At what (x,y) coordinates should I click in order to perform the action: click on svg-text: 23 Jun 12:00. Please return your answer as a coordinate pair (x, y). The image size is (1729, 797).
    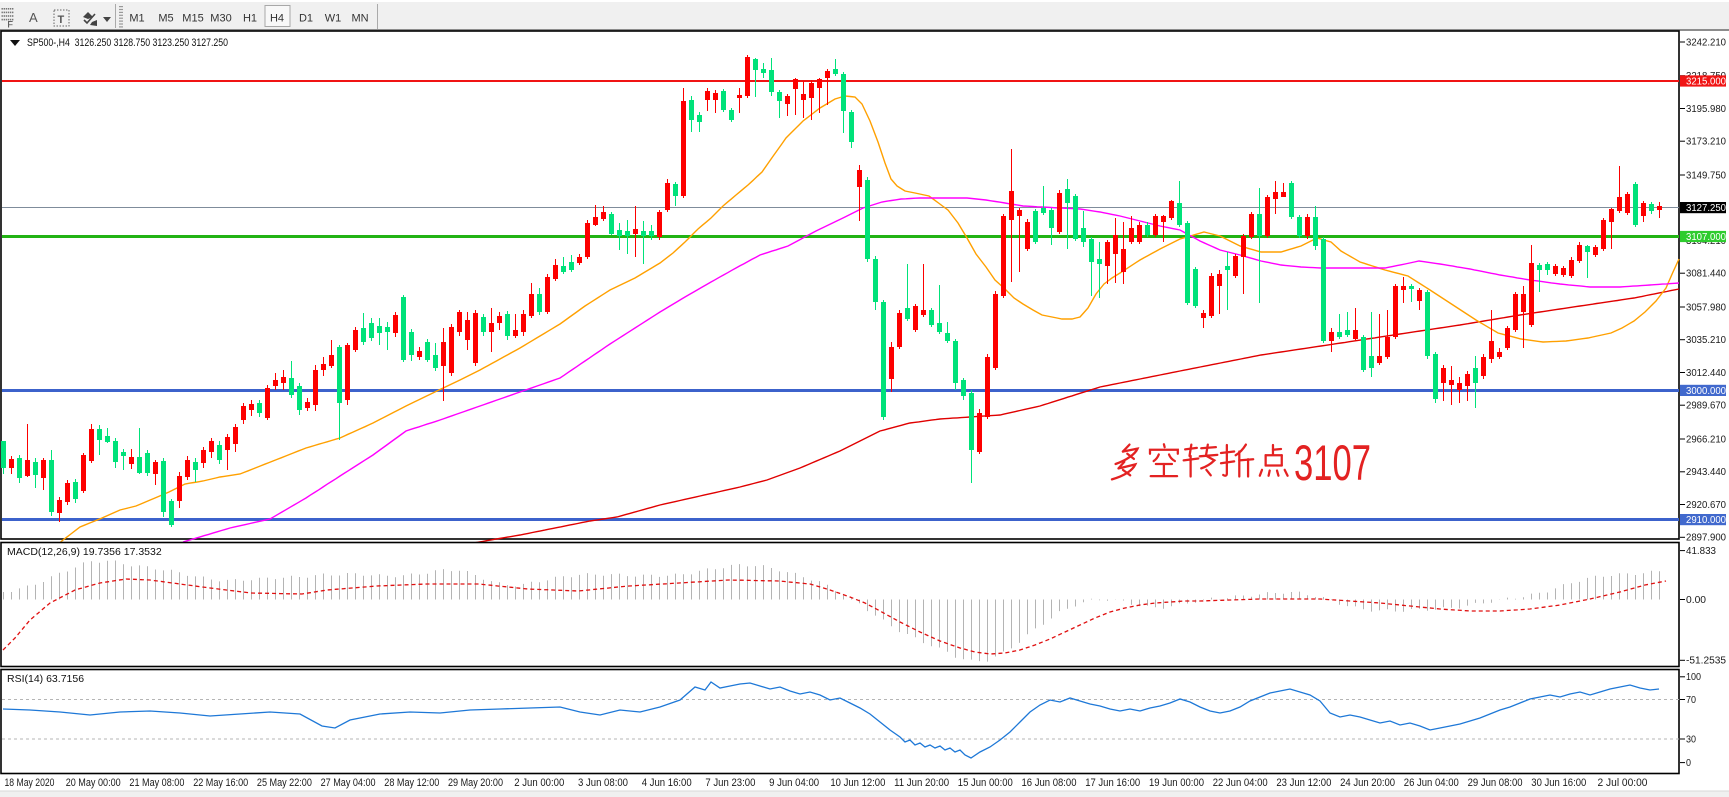
    Looking at the image, I should click on (1303, 783).